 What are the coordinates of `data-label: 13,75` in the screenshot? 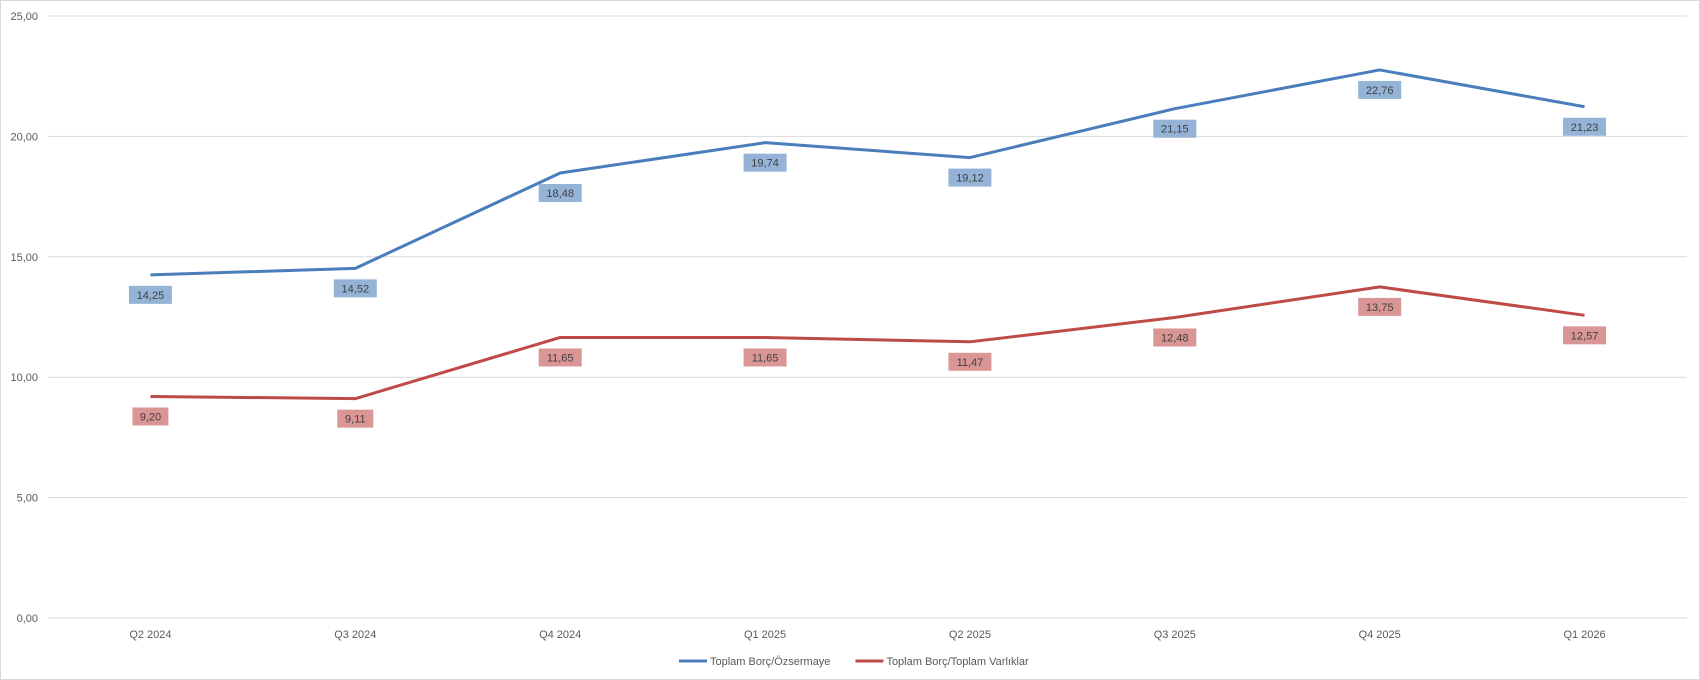 It's located at (1380, 308).